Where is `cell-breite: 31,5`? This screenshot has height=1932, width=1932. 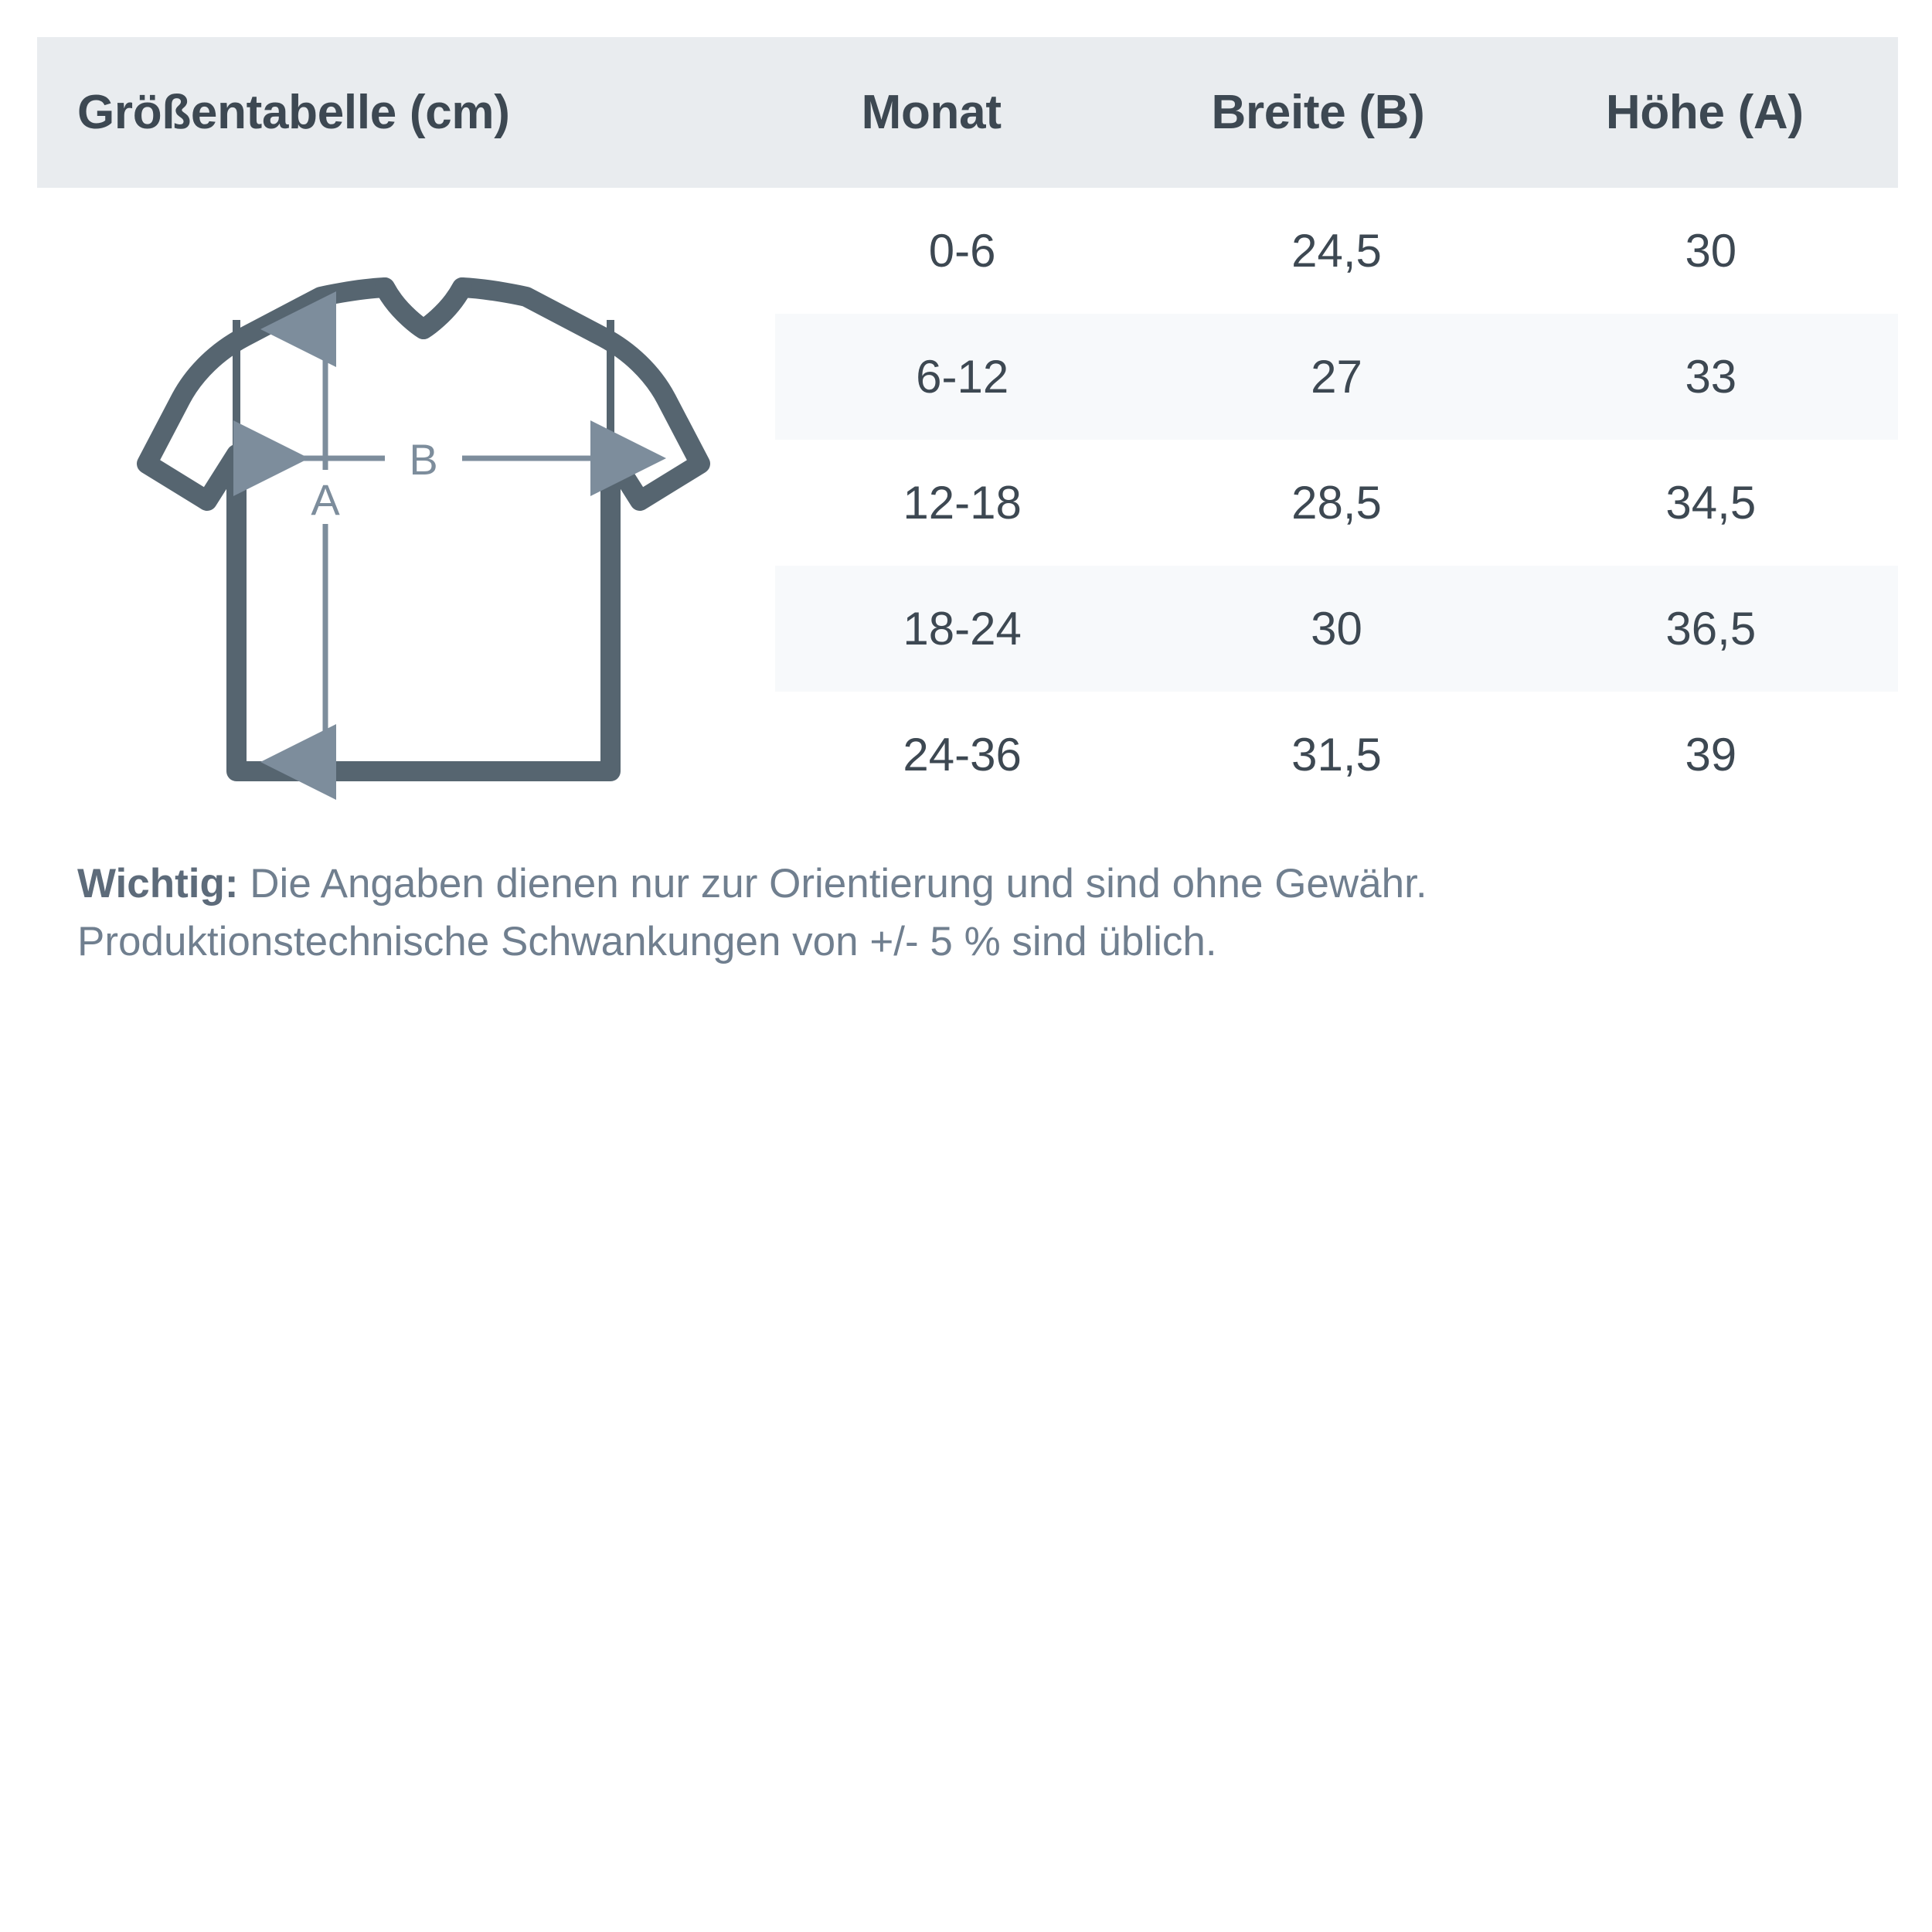 cell-breite: 31,5 is located at coordinates (1336, 755).